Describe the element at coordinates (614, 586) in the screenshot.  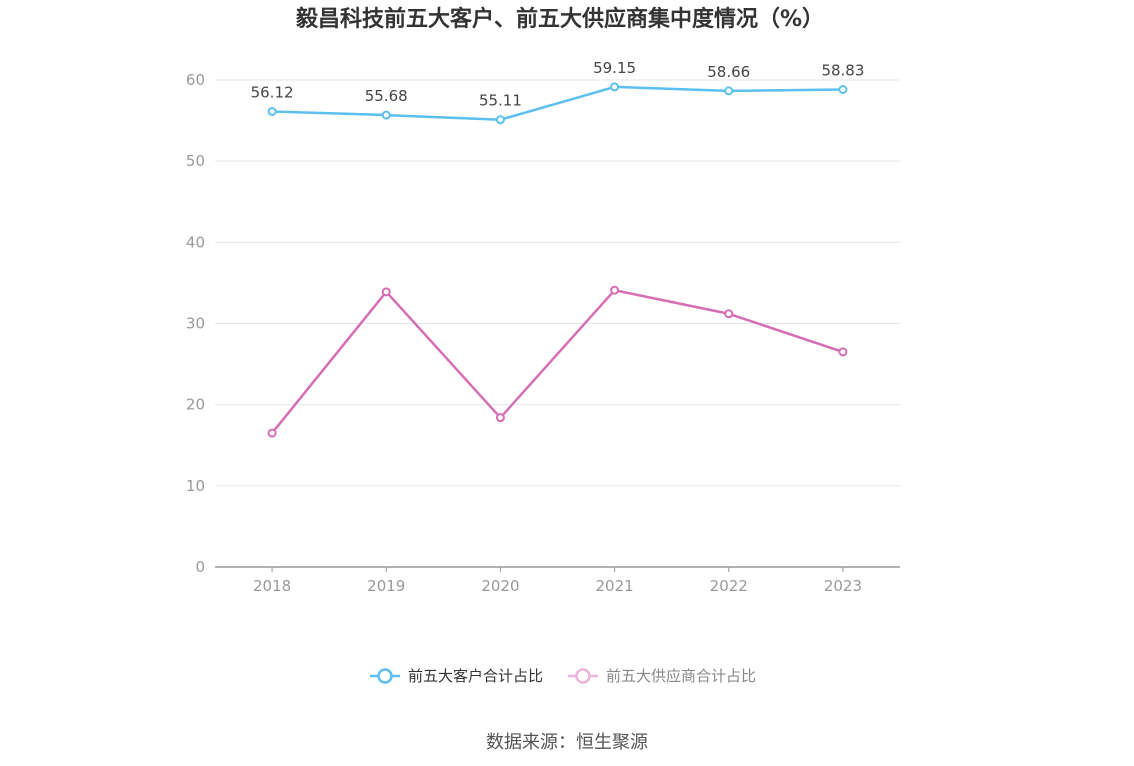
I see `x-tick-label: 2021` at that location.